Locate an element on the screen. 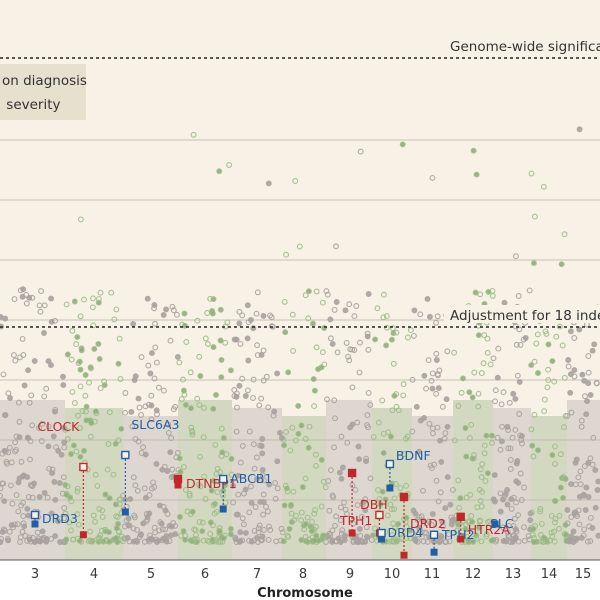  gene-marker-high-drd3 is located at coordinates (35, 515).